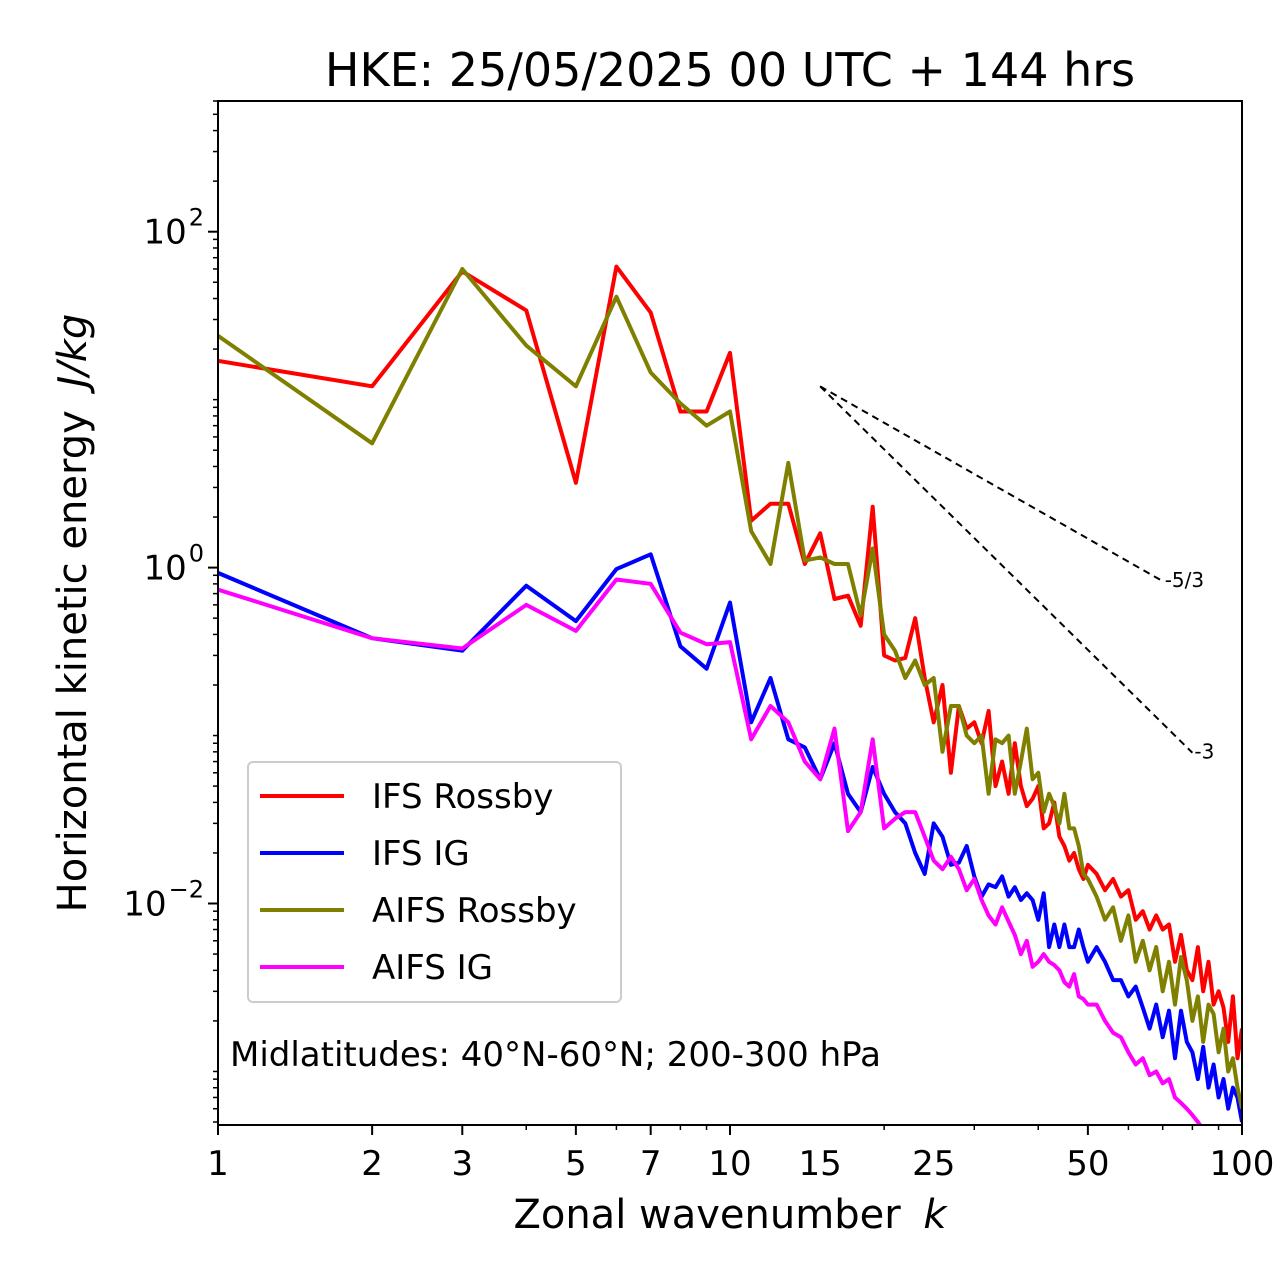  Describe the element at coordinates (1087, 1164) in the screenshot. I see `x-tick-label: 50` at that location.